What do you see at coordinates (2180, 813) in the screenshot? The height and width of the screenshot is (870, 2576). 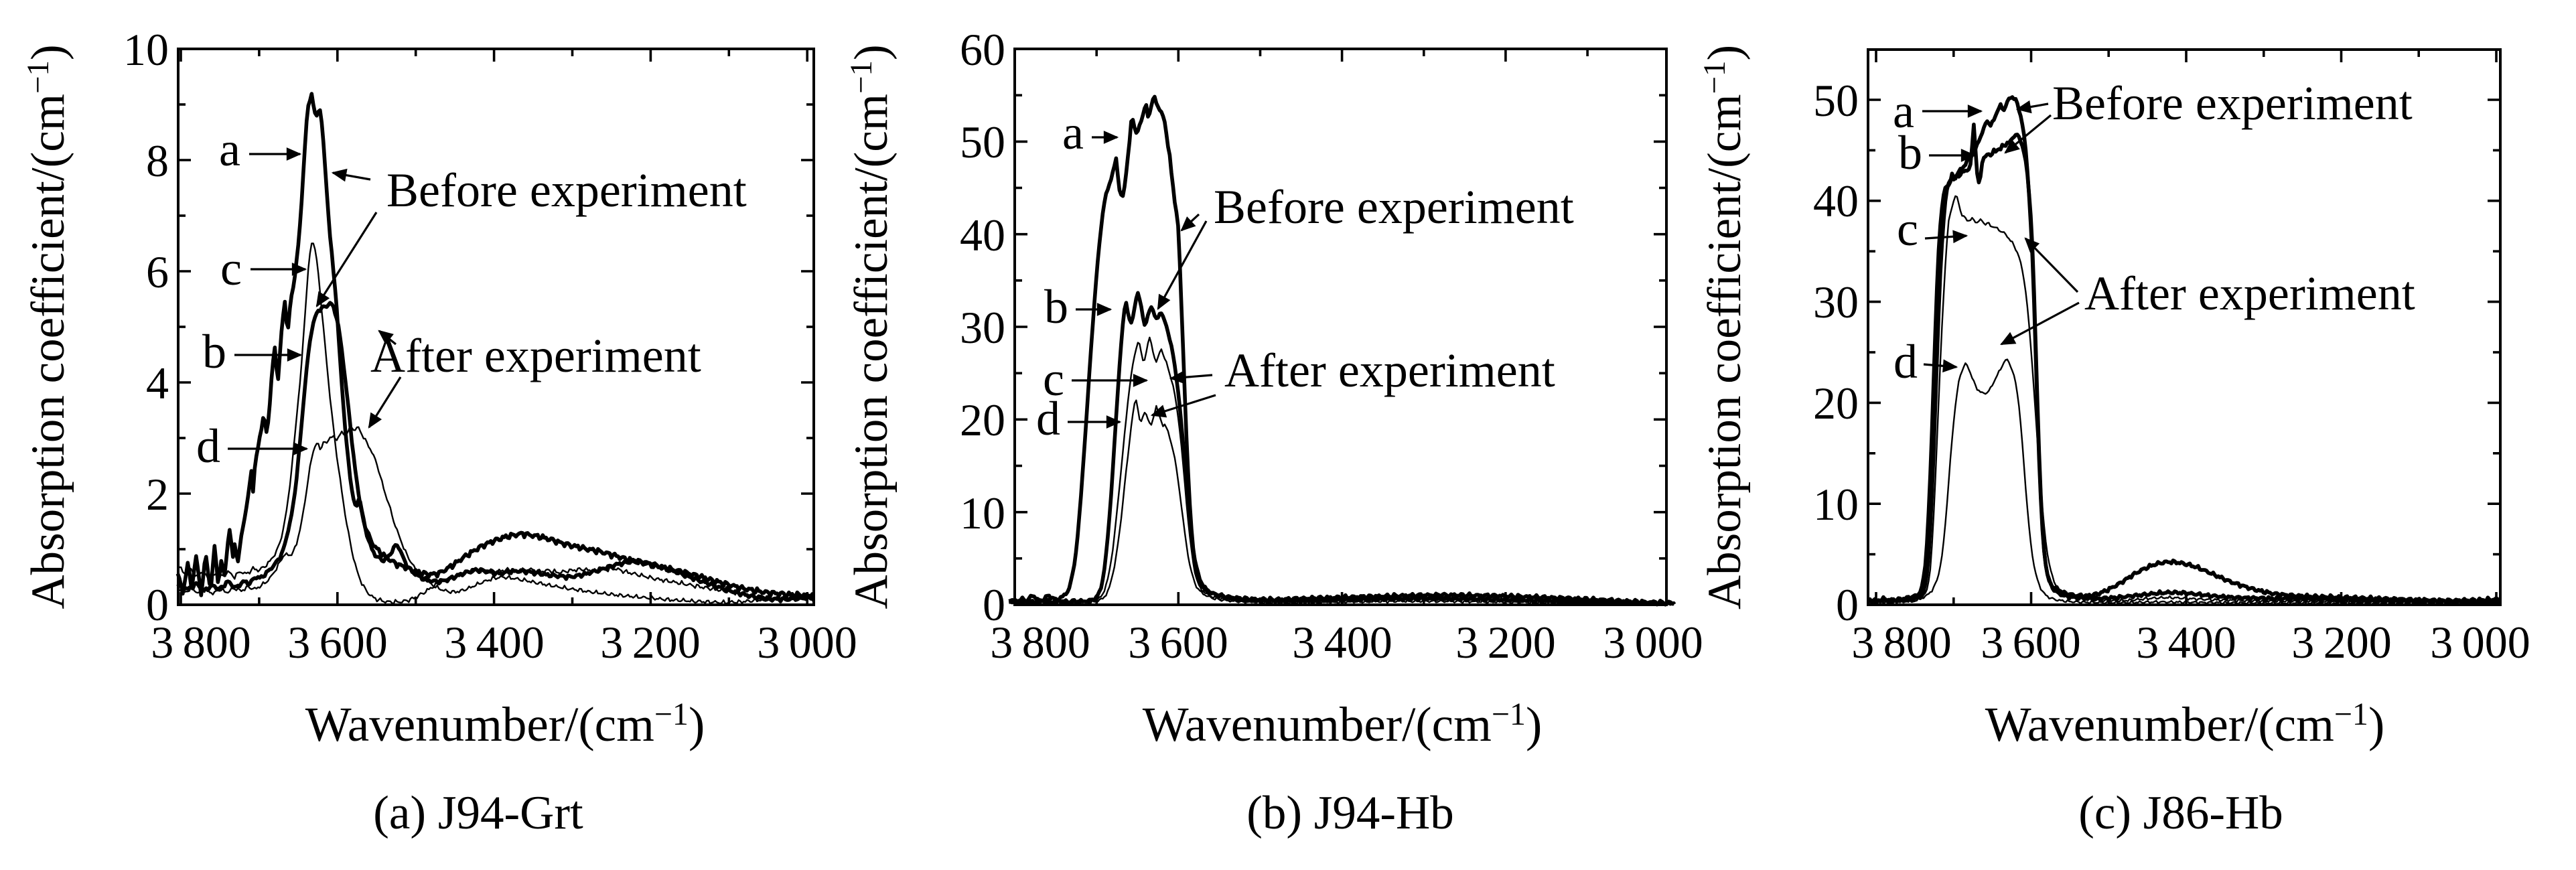 I see `svg-text: (c) J86-Hb` at bounding box center [2180, 813].